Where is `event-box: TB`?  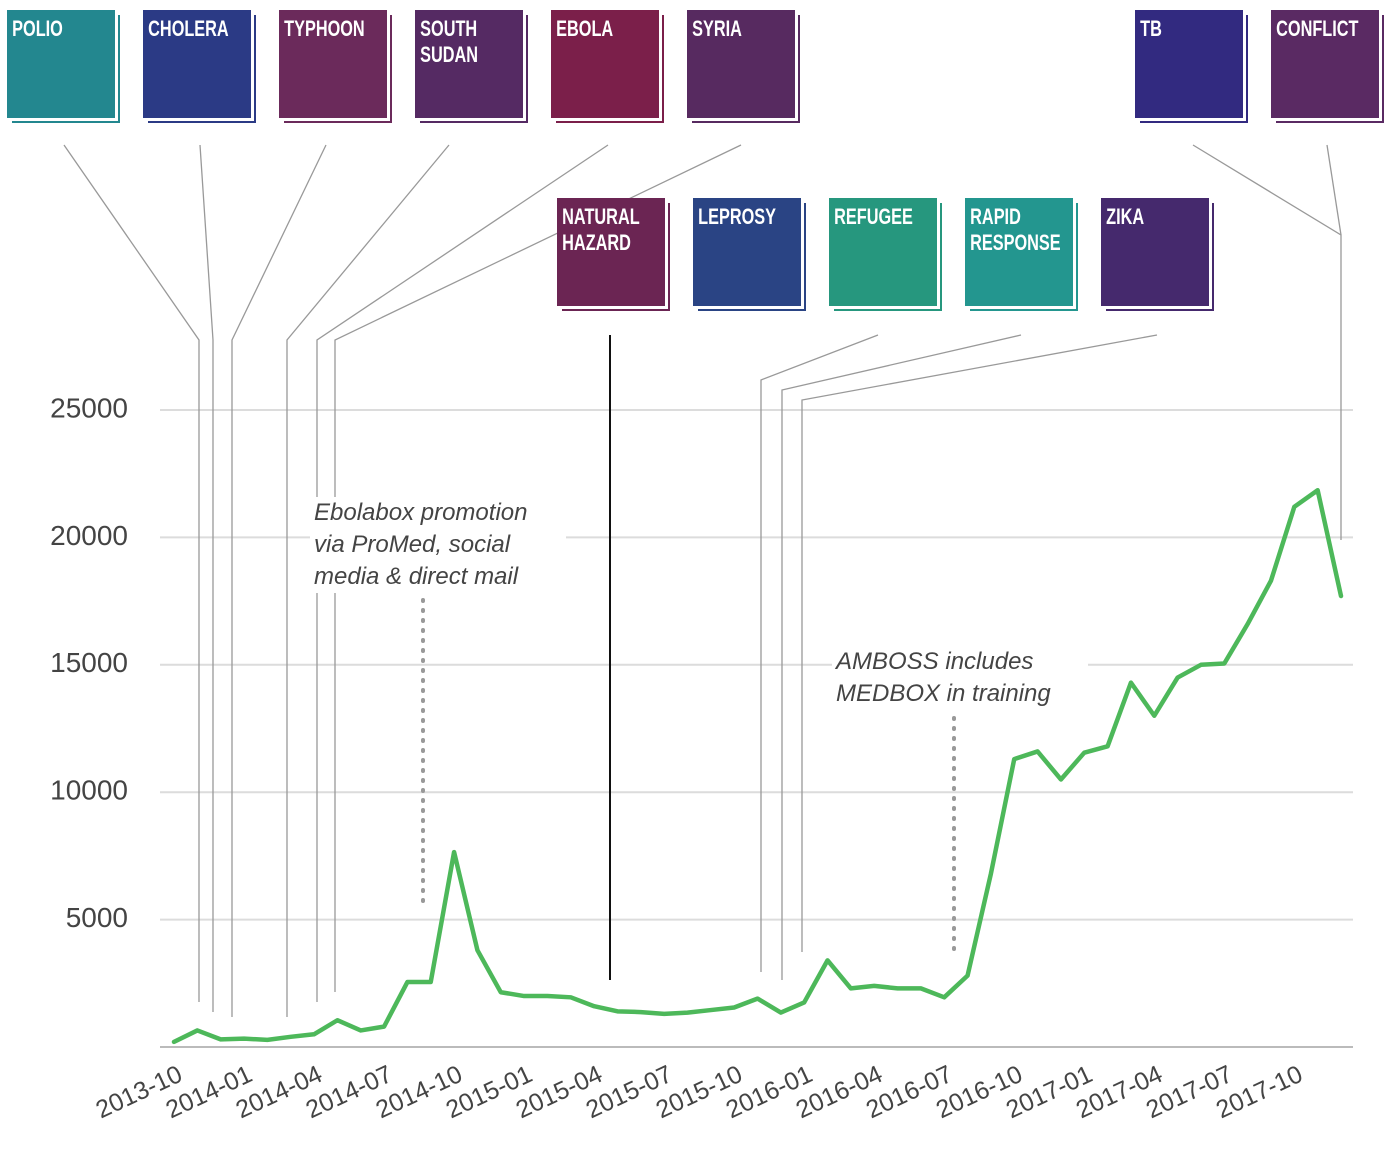 event-box: TB is located at coordinates (1189, 64).